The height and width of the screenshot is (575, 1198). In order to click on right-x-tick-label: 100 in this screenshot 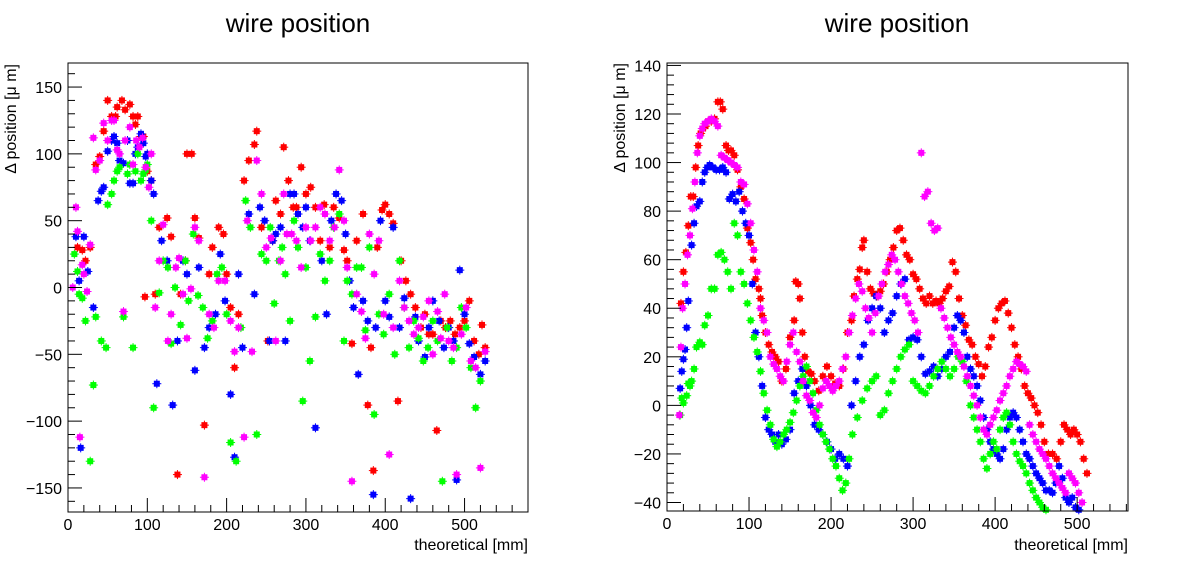, I will do `click(749, 524)`.